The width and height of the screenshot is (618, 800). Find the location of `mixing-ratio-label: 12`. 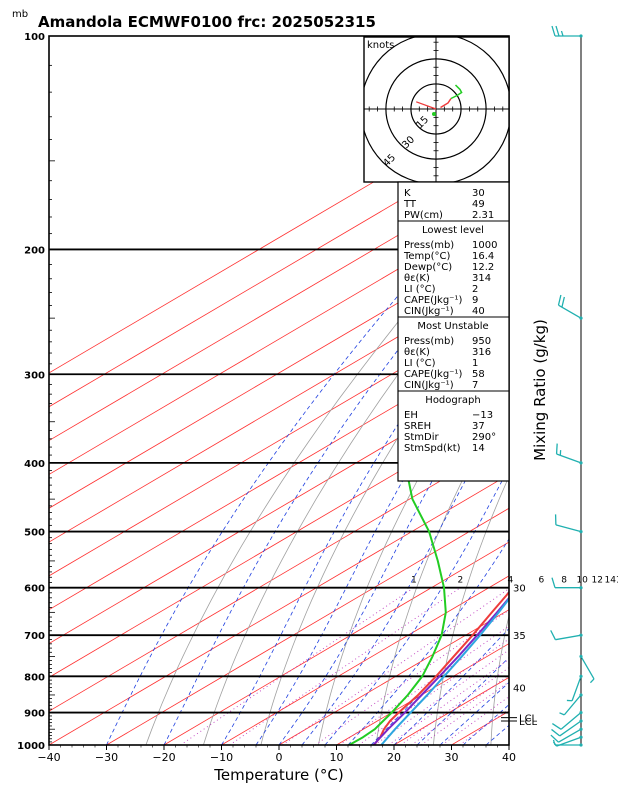

mixing-ratio-label: 12 is located at coordinates (597, 581).